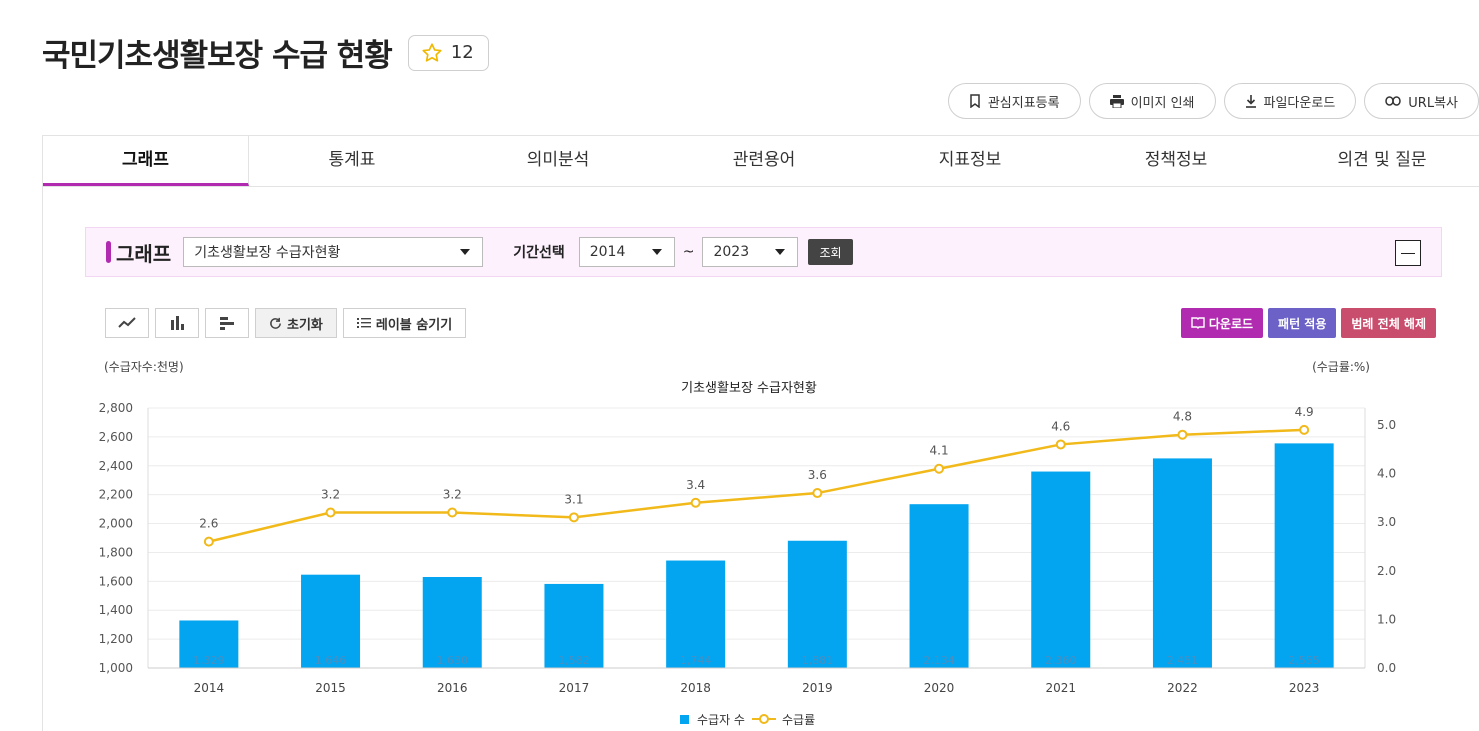 The height and width of the screenshot is (731, 1479). Describe the element at coordinates (1182, 417) in the screenshot. I see `line-data-label: 4.8` at that location.